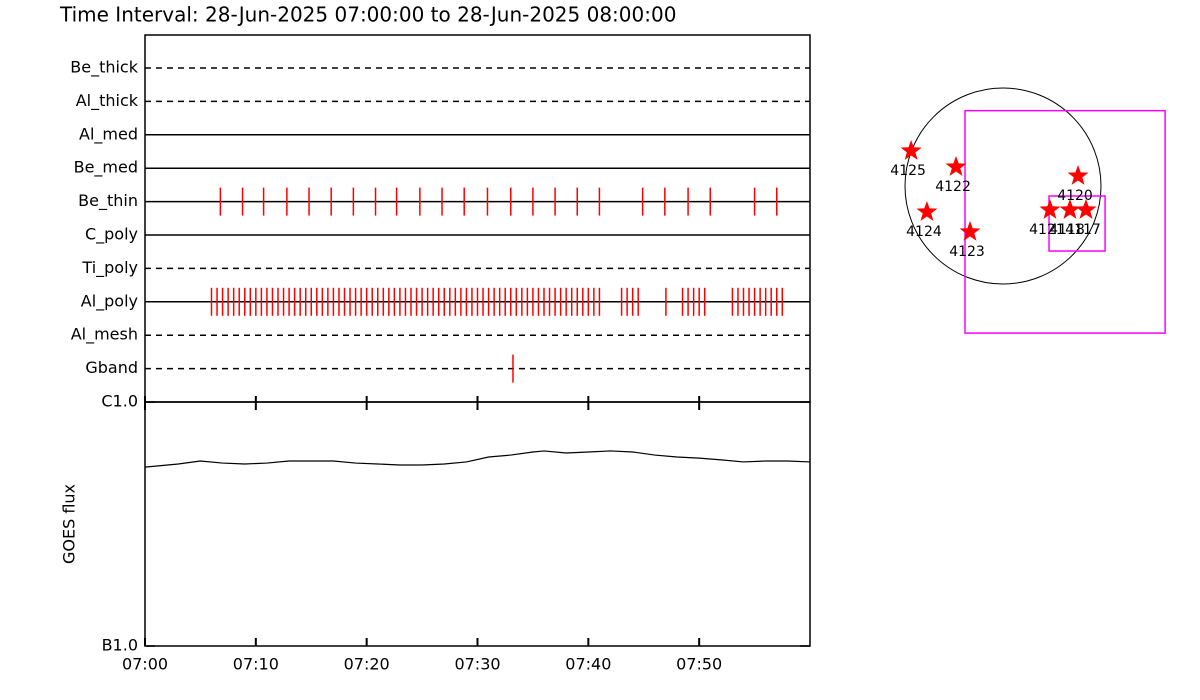  Describe the element at coordinates (924, 232) in the screenshot. I see `region-label: 4124` at that location.